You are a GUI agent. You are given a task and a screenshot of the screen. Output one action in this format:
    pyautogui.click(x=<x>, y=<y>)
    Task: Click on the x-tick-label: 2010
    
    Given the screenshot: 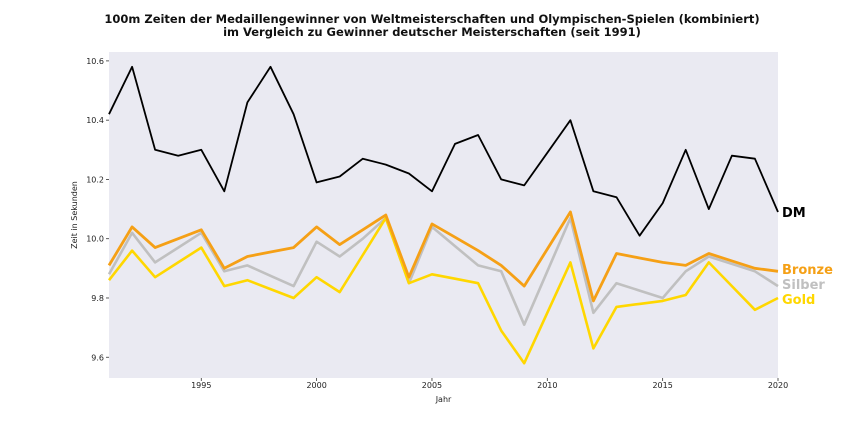 What is the action you would take?
    pyautogui.click(x=547, y=385)
    